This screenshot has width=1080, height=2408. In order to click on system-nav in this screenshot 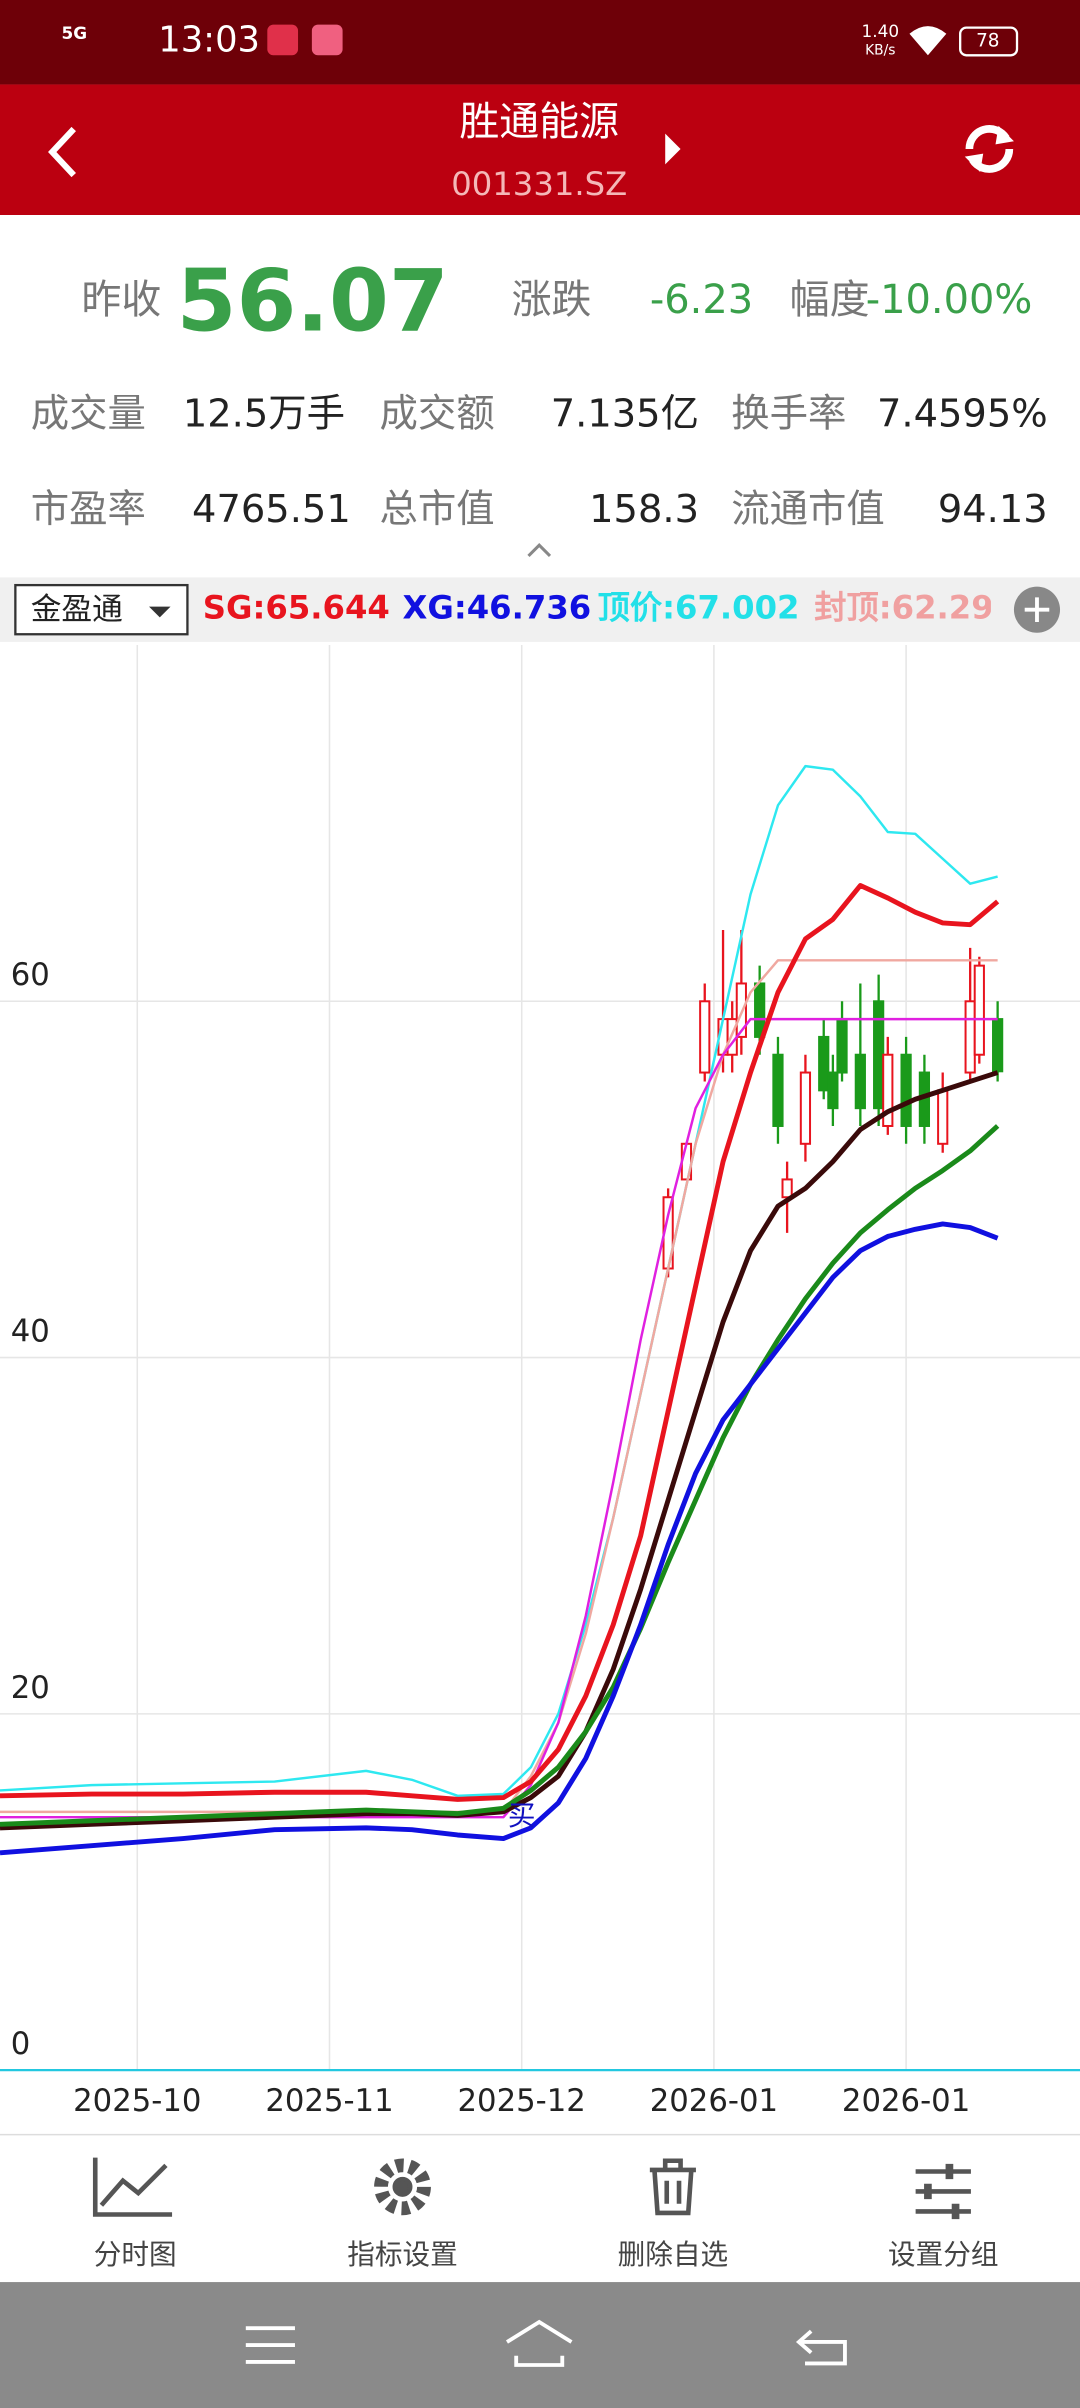, I will do `click(540, 2345)`.